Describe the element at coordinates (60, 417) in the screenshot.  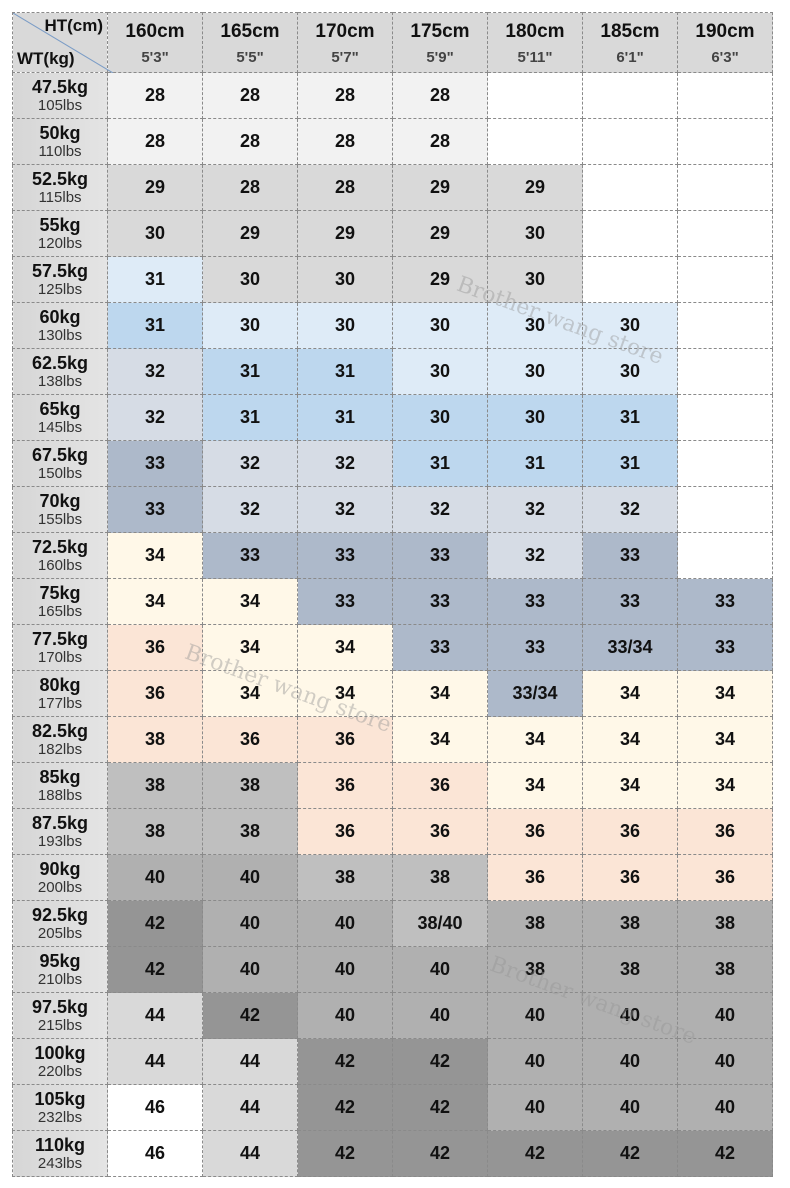
I see `weight-row-header: 65kg 145lbs` at that location.